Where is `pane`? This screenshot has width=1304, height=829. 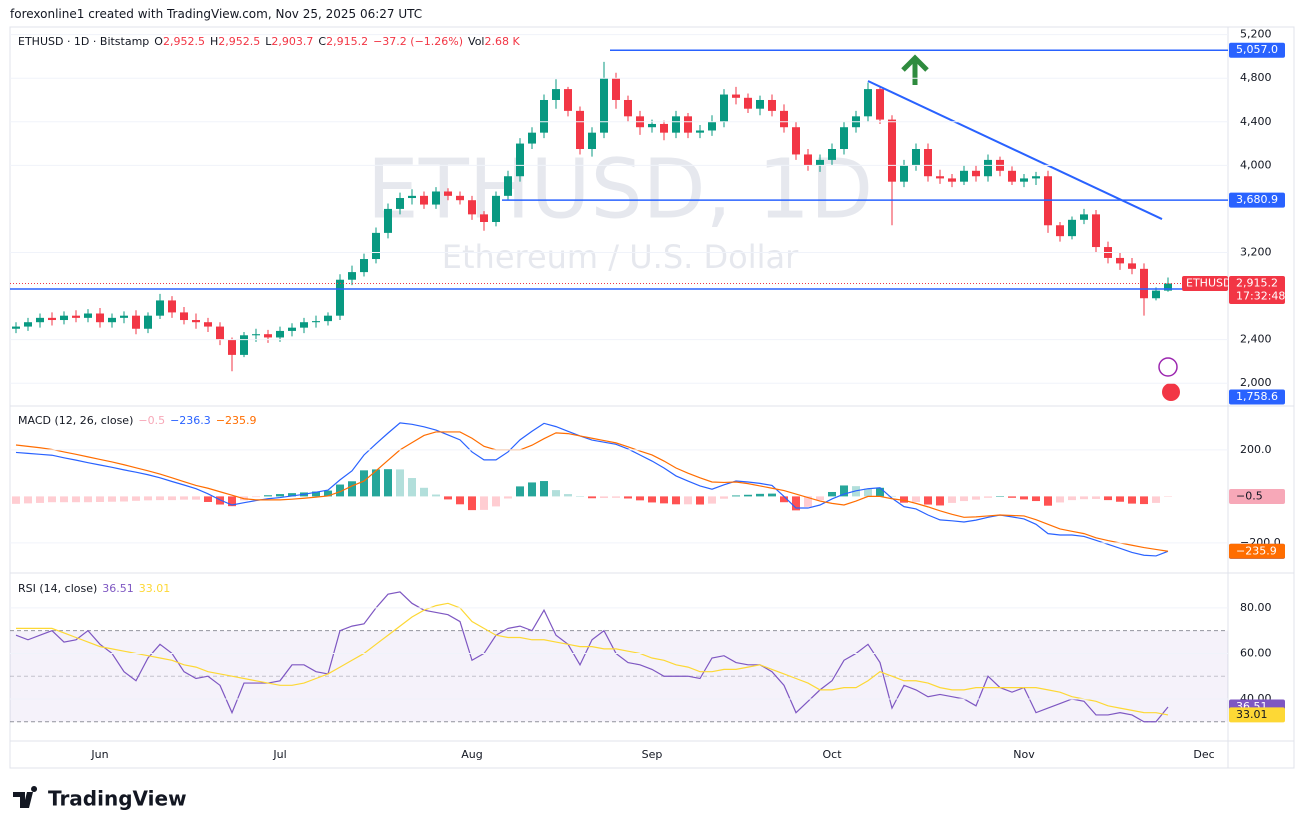
pane is located at coordinates (592, 489).